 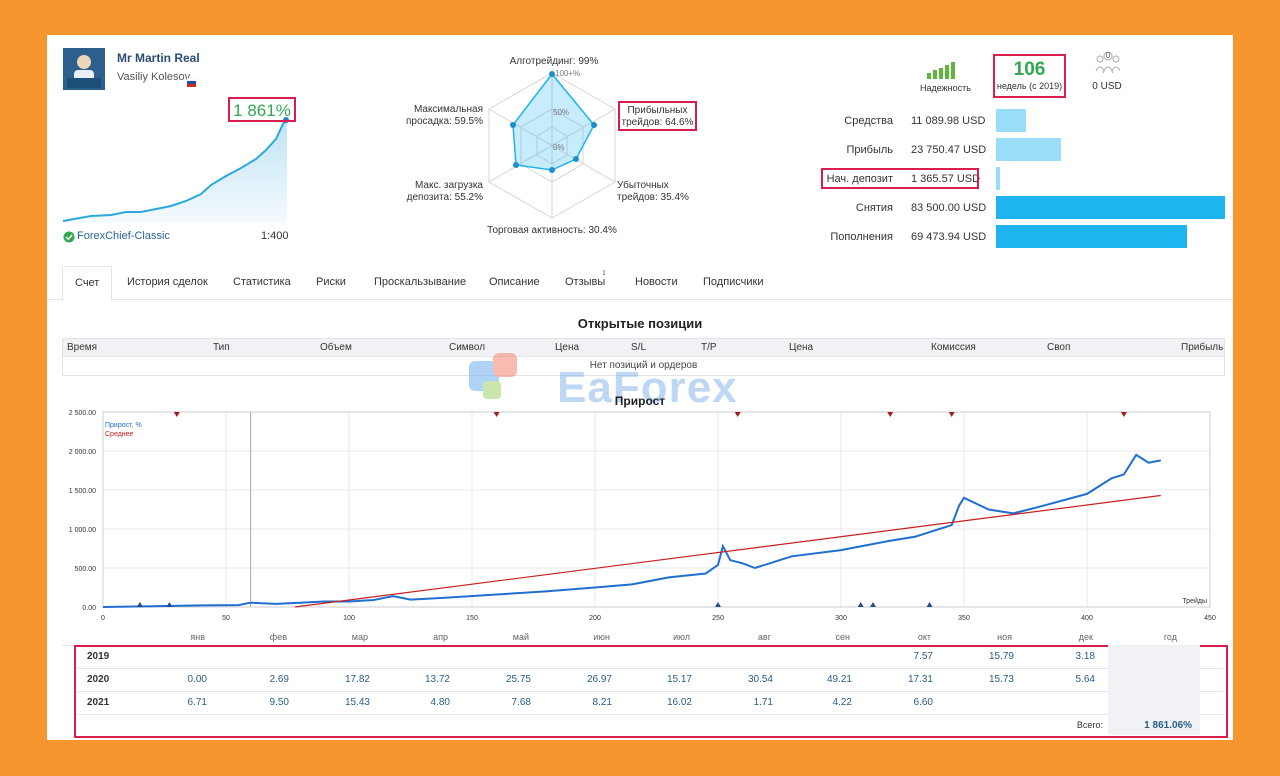 I want to click on month-value: 6.60, so click(x=923, y=702).